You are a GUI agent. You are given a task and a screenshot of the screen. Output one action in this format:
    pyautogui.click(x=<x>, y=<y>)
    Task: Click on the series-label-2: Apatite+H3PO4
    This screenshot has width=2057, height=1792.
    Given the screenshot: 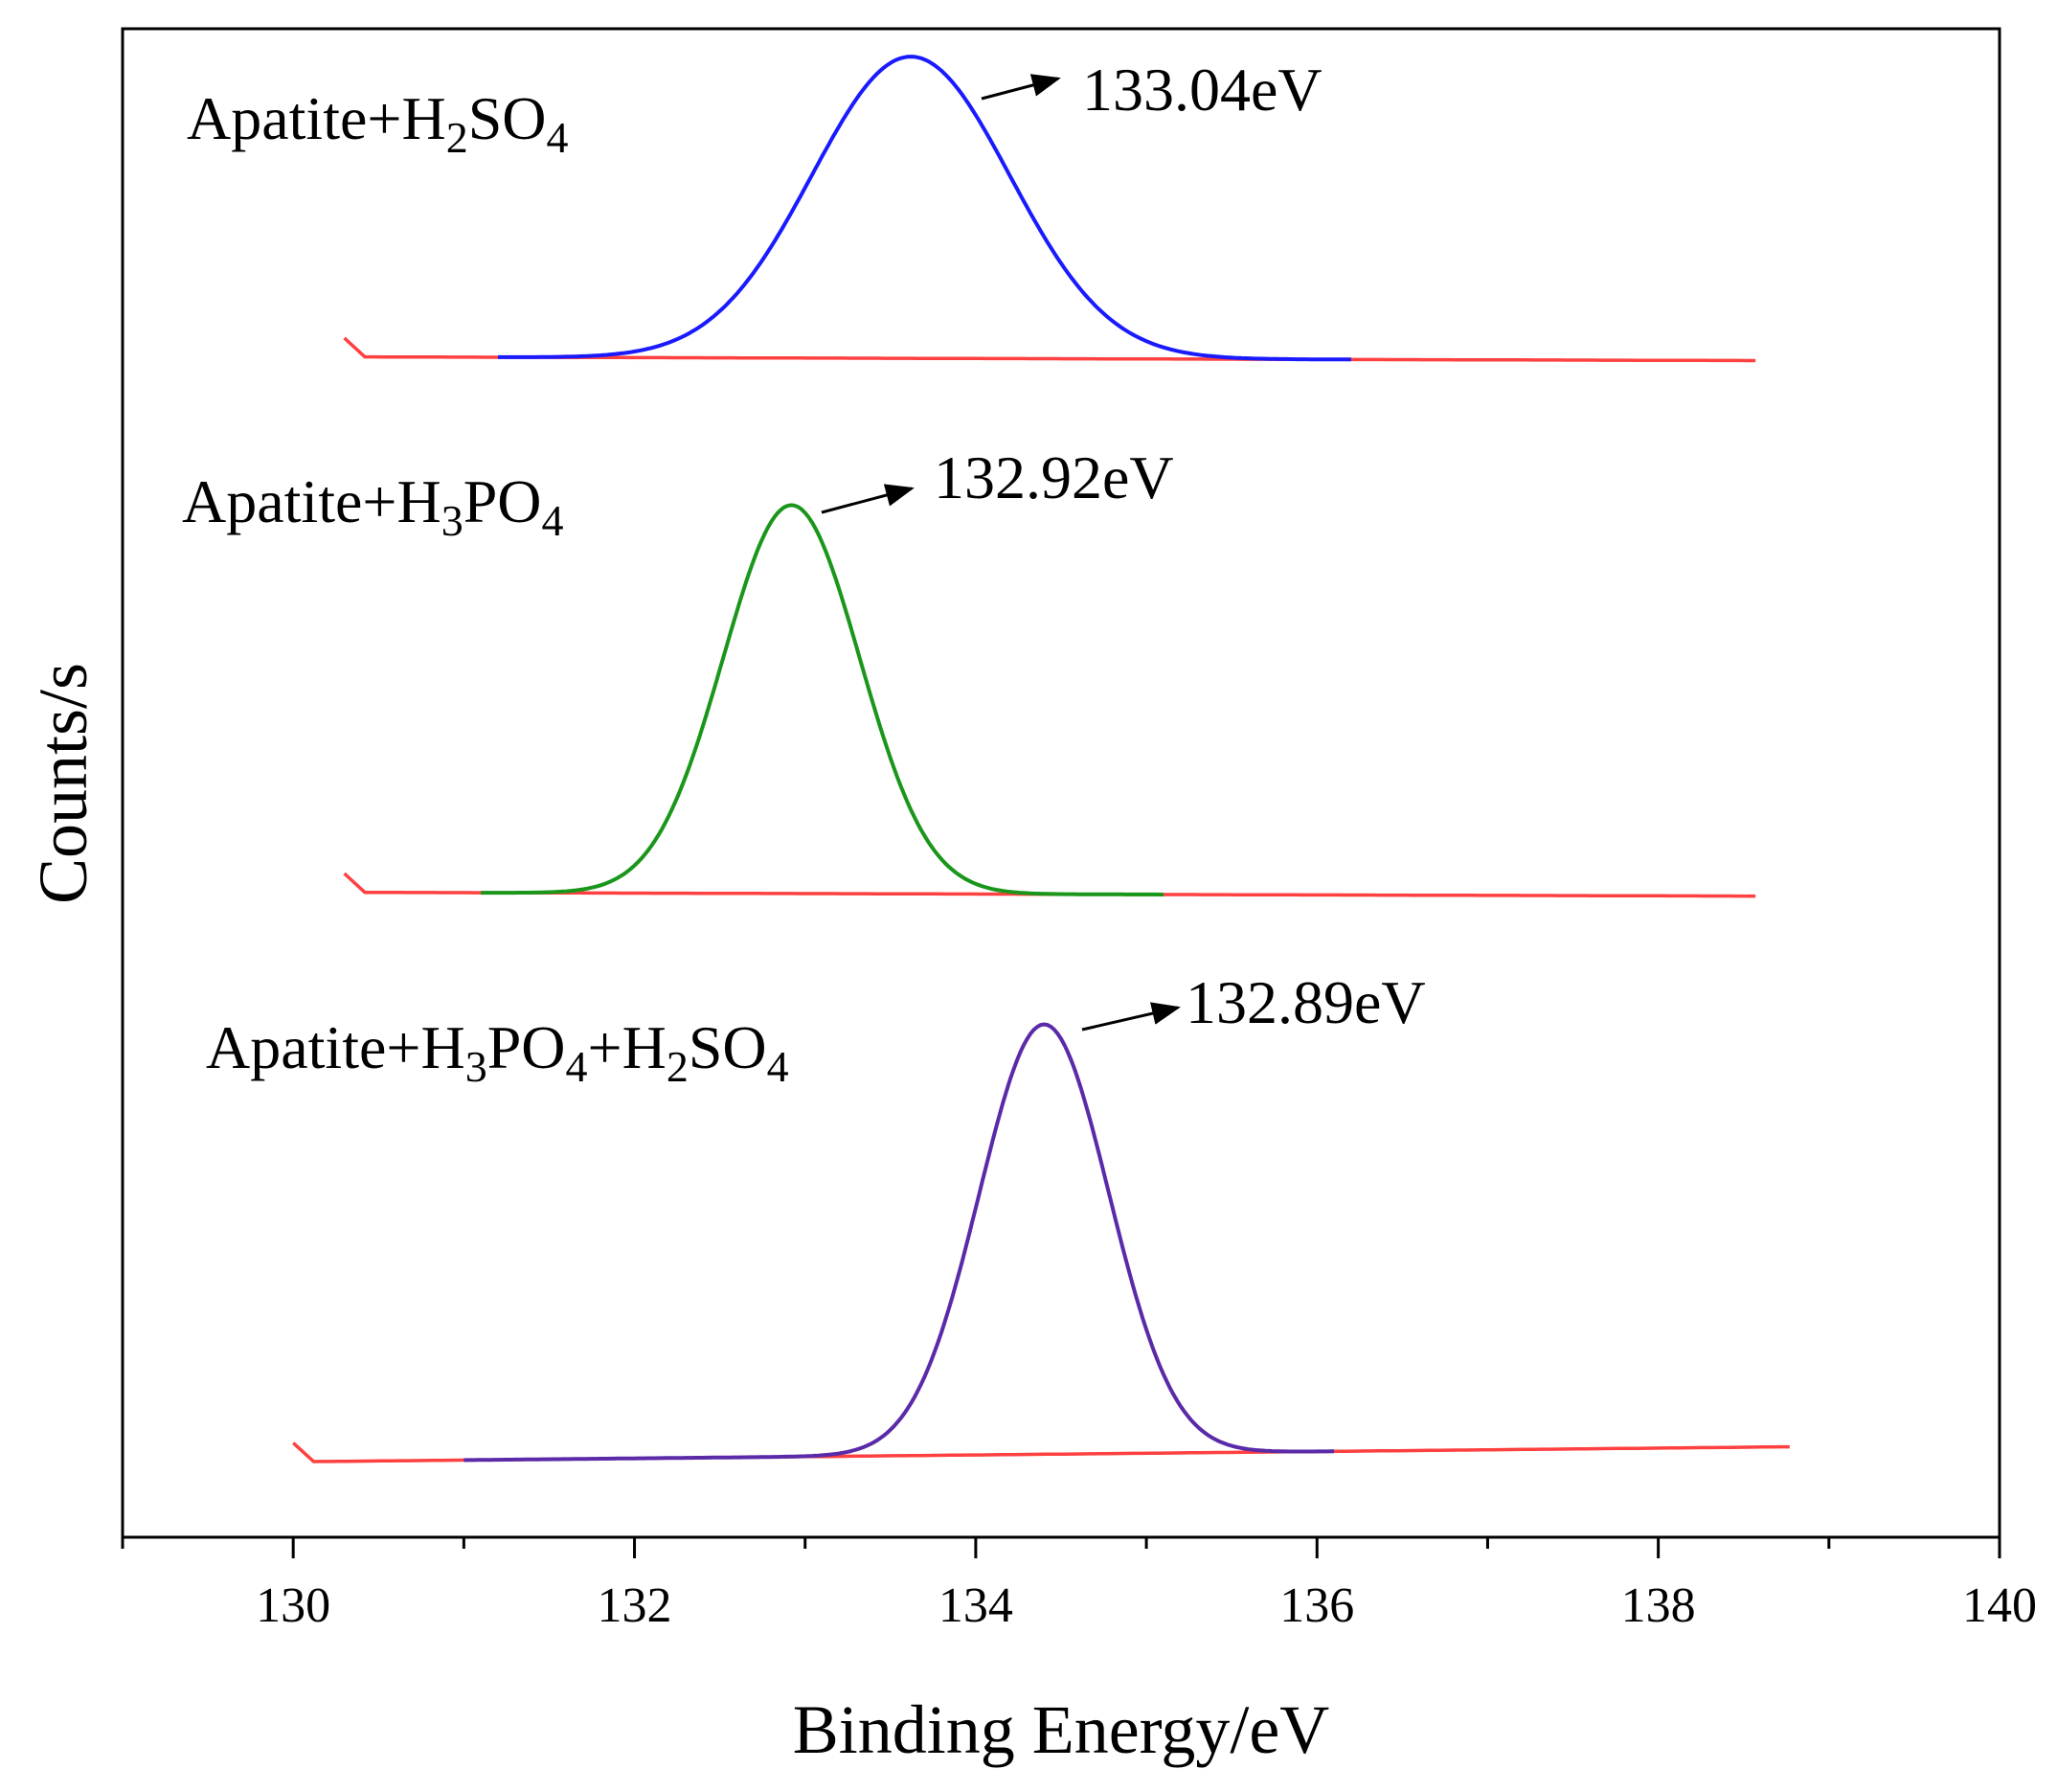 What is the action you would take?
    pyautogui.click(x=373, y=506)
    